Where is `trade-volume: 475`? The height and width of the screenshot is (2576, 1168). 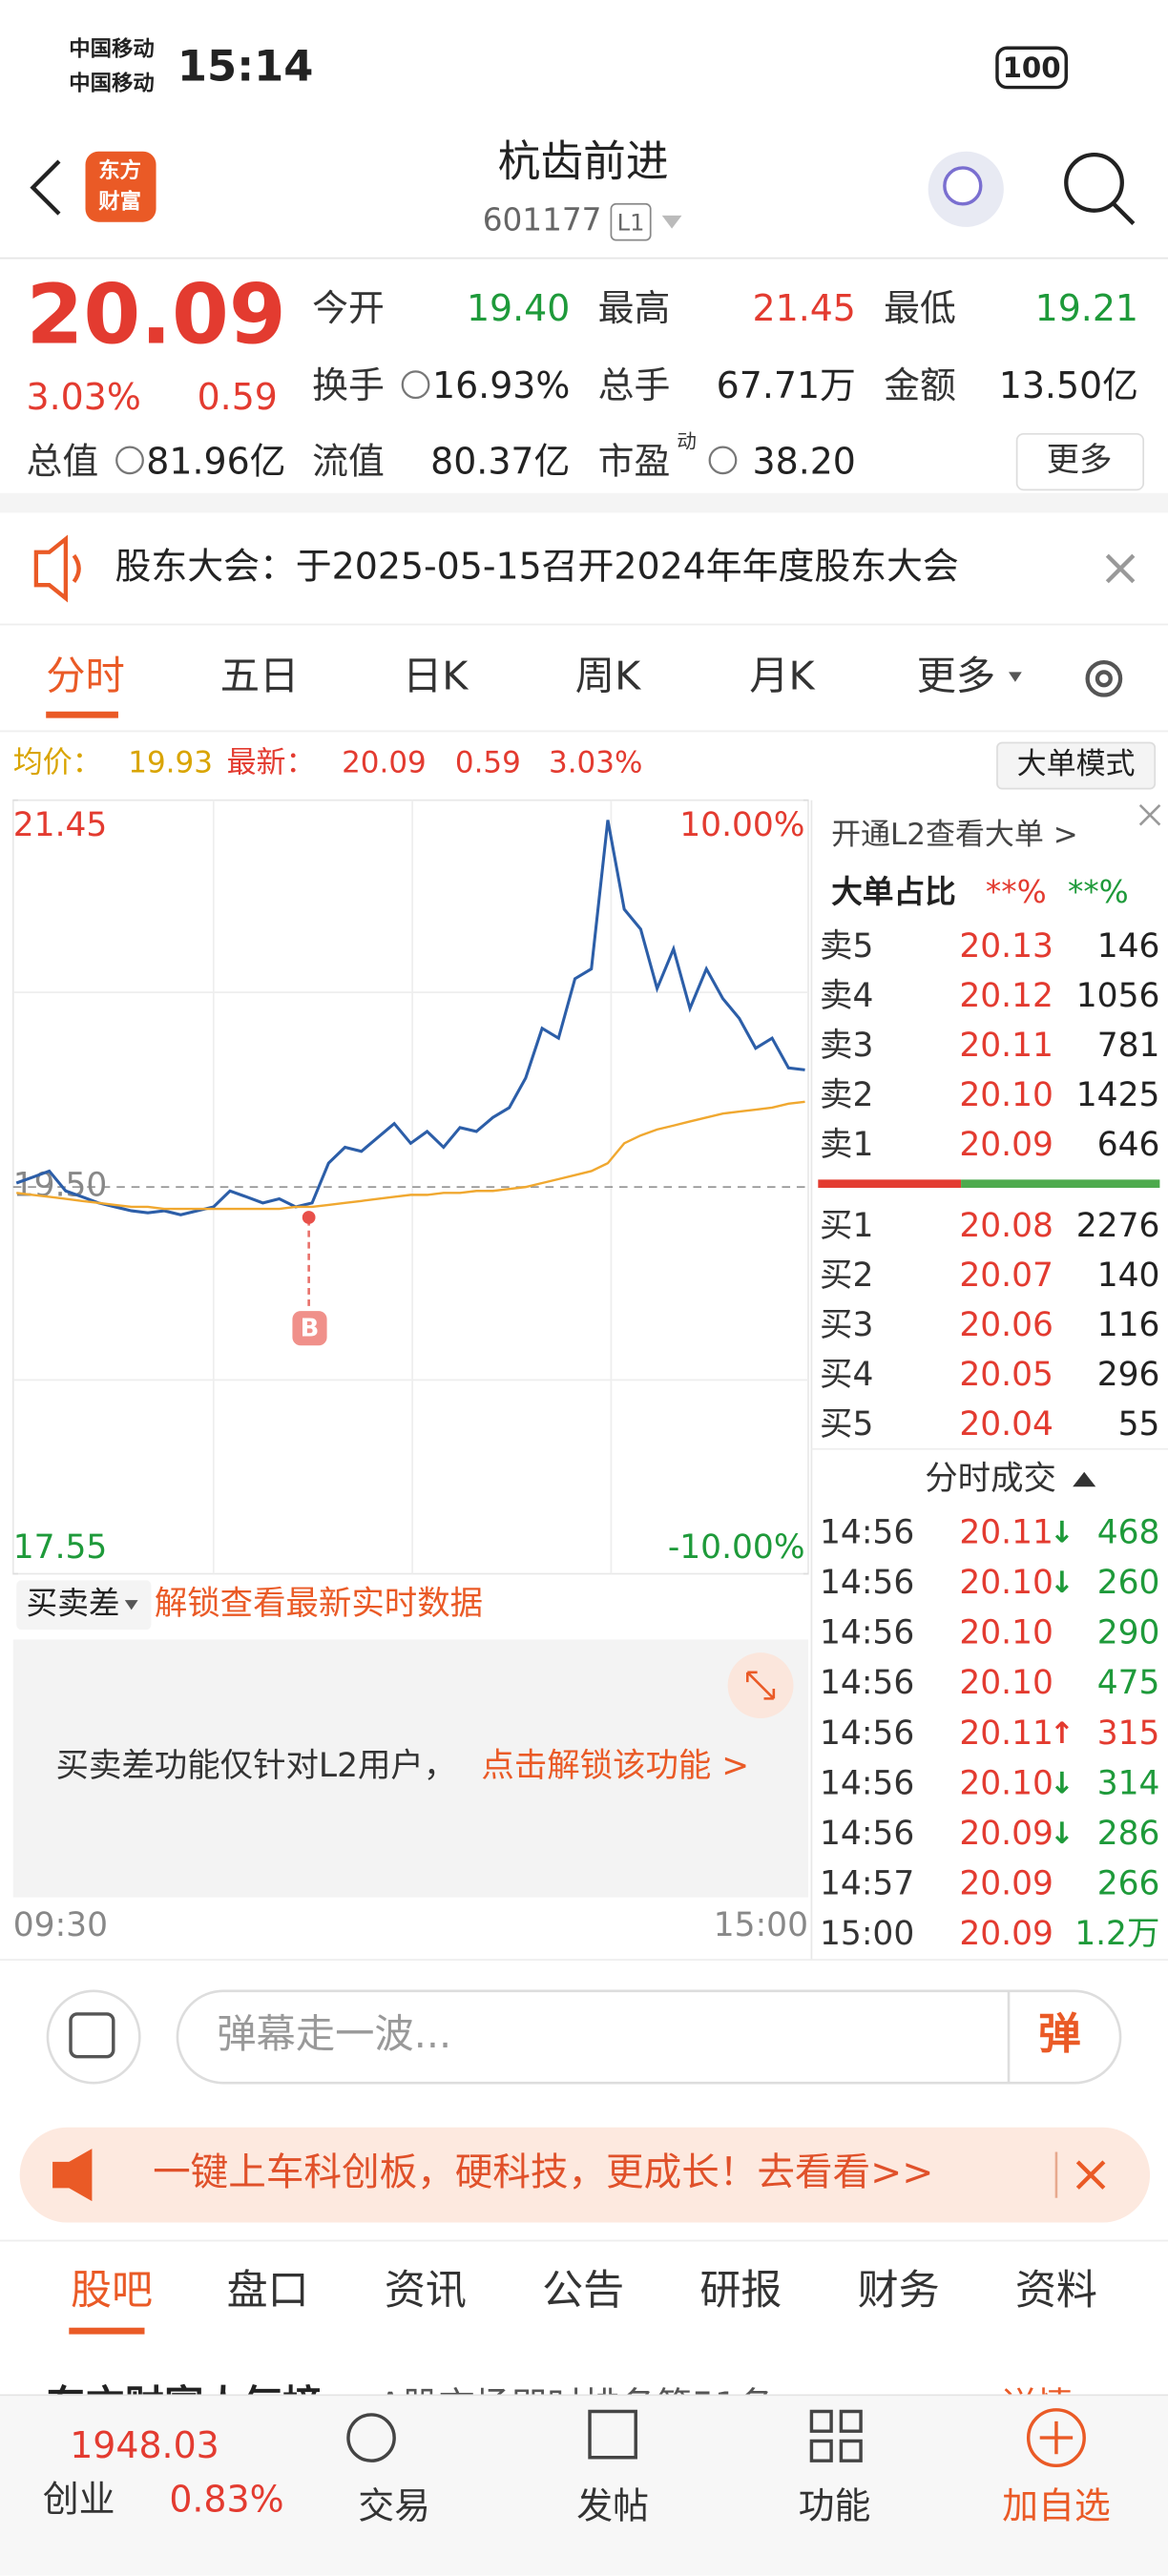
trade-volume: 475 is located at coordinates (1128, 1683).